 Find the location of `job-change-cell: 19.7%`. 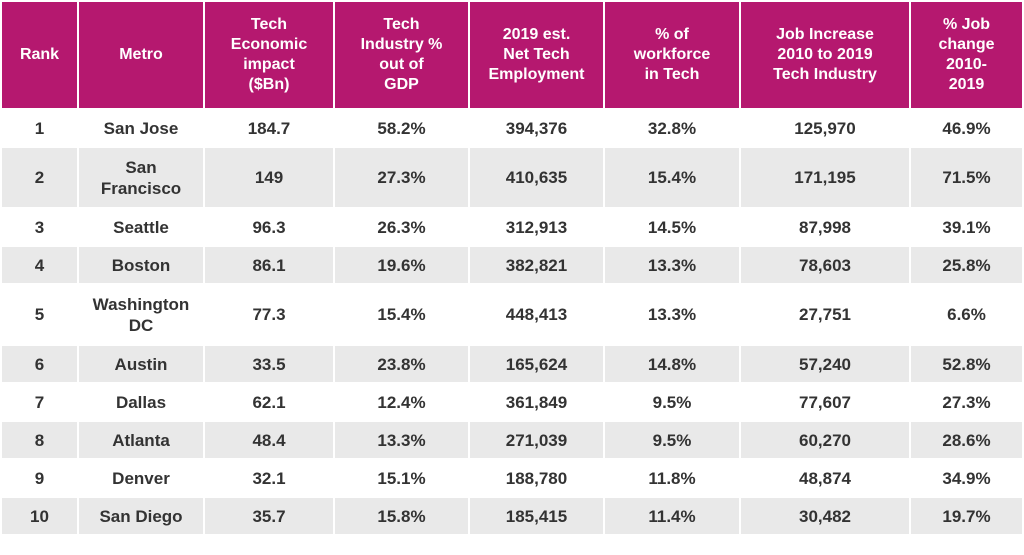

job-change-cell: 19.7% is located at coordinates (966, 516).